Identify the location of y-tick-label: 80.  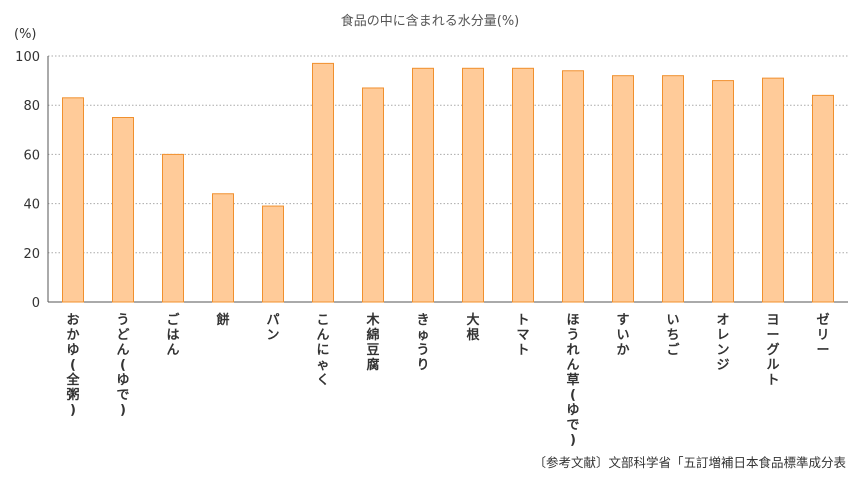
(31, 106).